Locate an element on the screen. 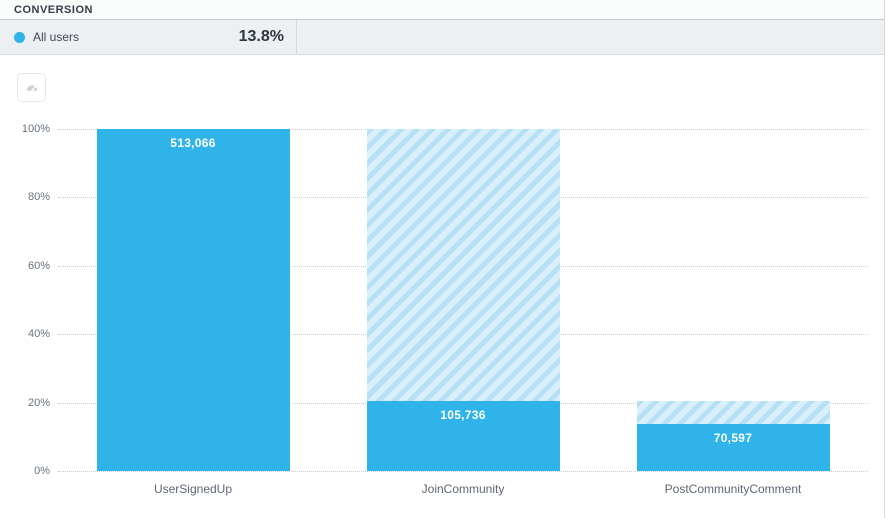 The height and width of the screenshot is (518, 891). x-category-label-PostCommunityComment: PostCommunityComment is located at coordinates (733, 489).